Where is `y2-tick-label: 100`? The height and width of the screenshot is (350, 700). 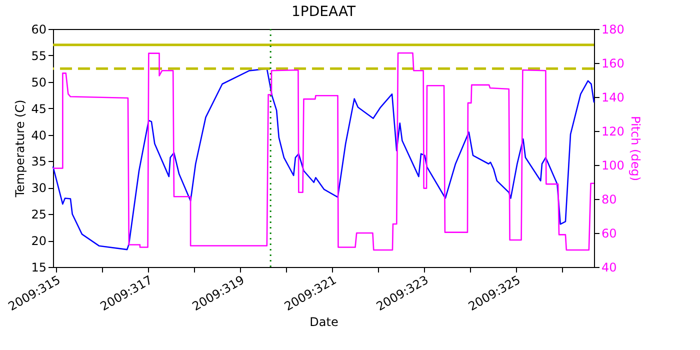 y2-tick-label: 100 is located at coordinates (613, 165).